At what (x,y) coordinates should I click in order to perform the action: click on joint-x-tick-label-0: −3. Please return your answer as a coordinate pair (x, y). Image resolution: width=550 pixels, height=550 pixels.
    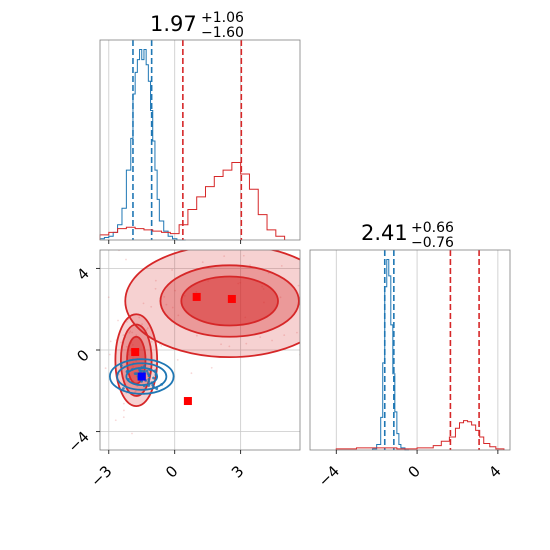
    Looking at the image, I should click on (101, 476).